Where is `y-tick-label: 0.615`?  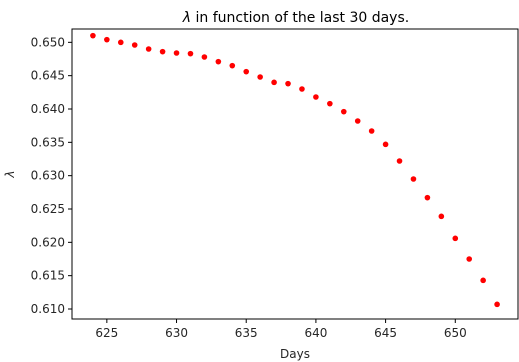
y-tick-label: 0.615 is located at coordinates (48, 276).